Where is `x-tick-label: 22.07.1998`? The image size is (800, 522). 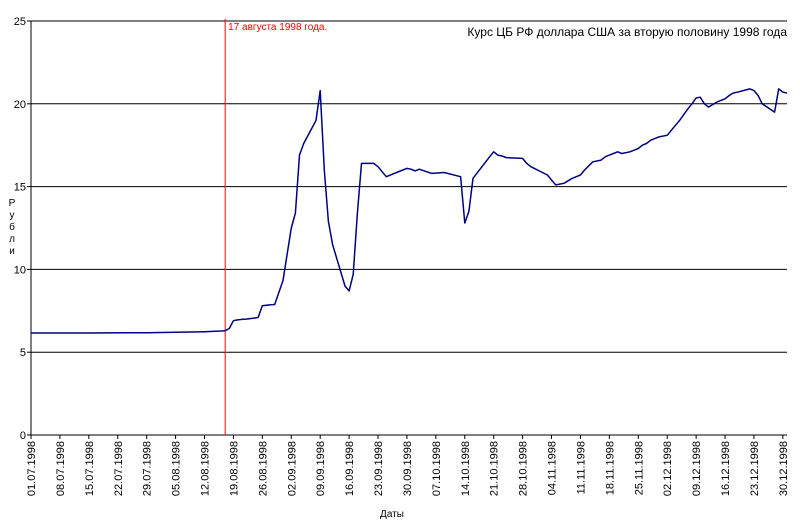 x-tick-label: 22.07.1998 is located at coordinates (119, 468).